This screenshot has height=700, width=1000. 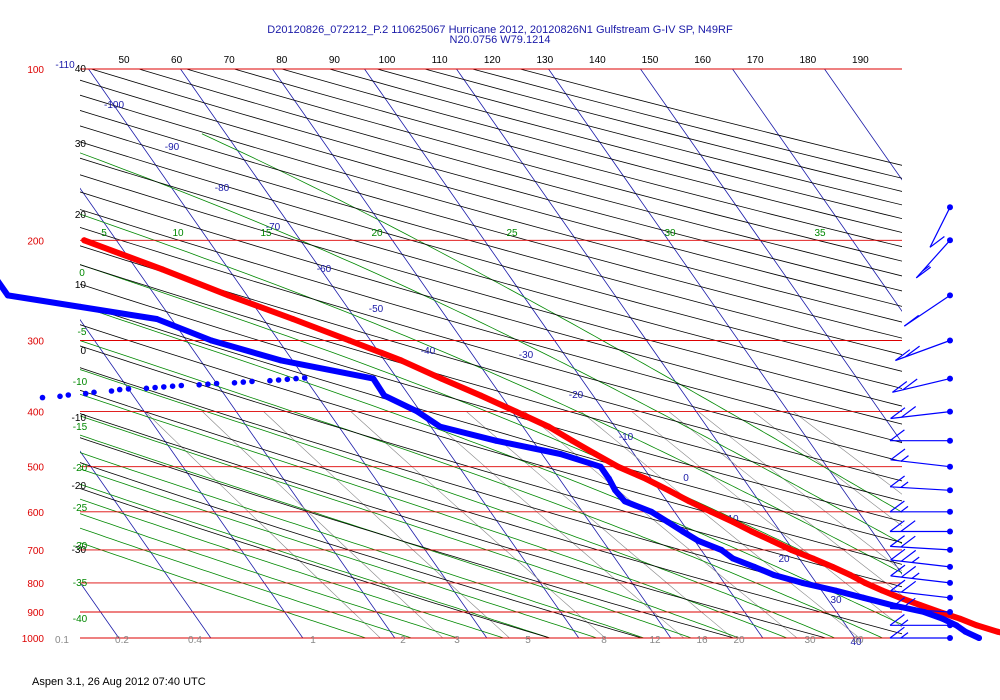 I want to click on isotherm-label: -100, so click(x=114, y=105).